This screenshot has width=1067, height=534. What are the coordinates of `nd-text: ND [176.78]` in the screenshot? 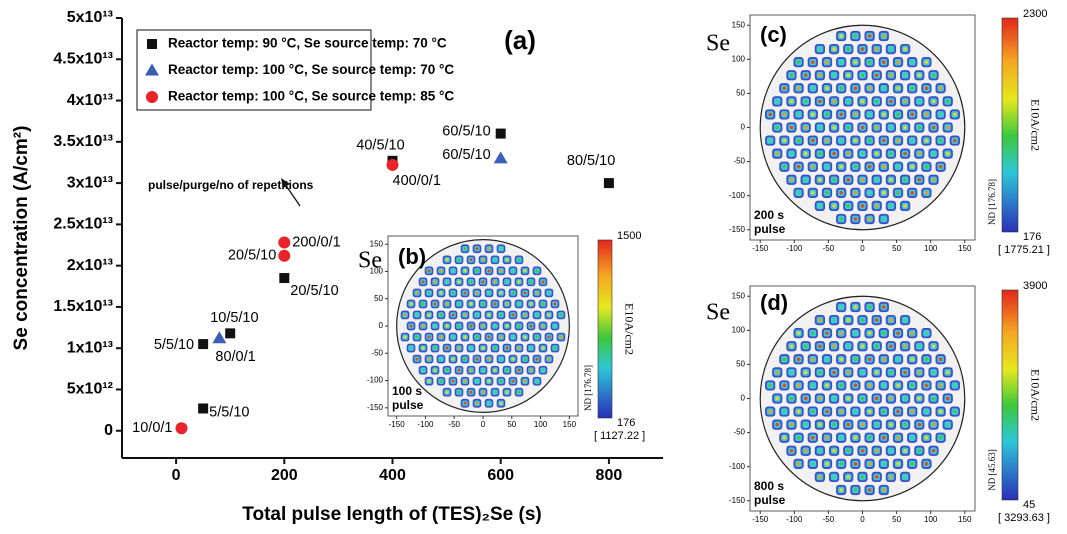 It's located at (588, 388).